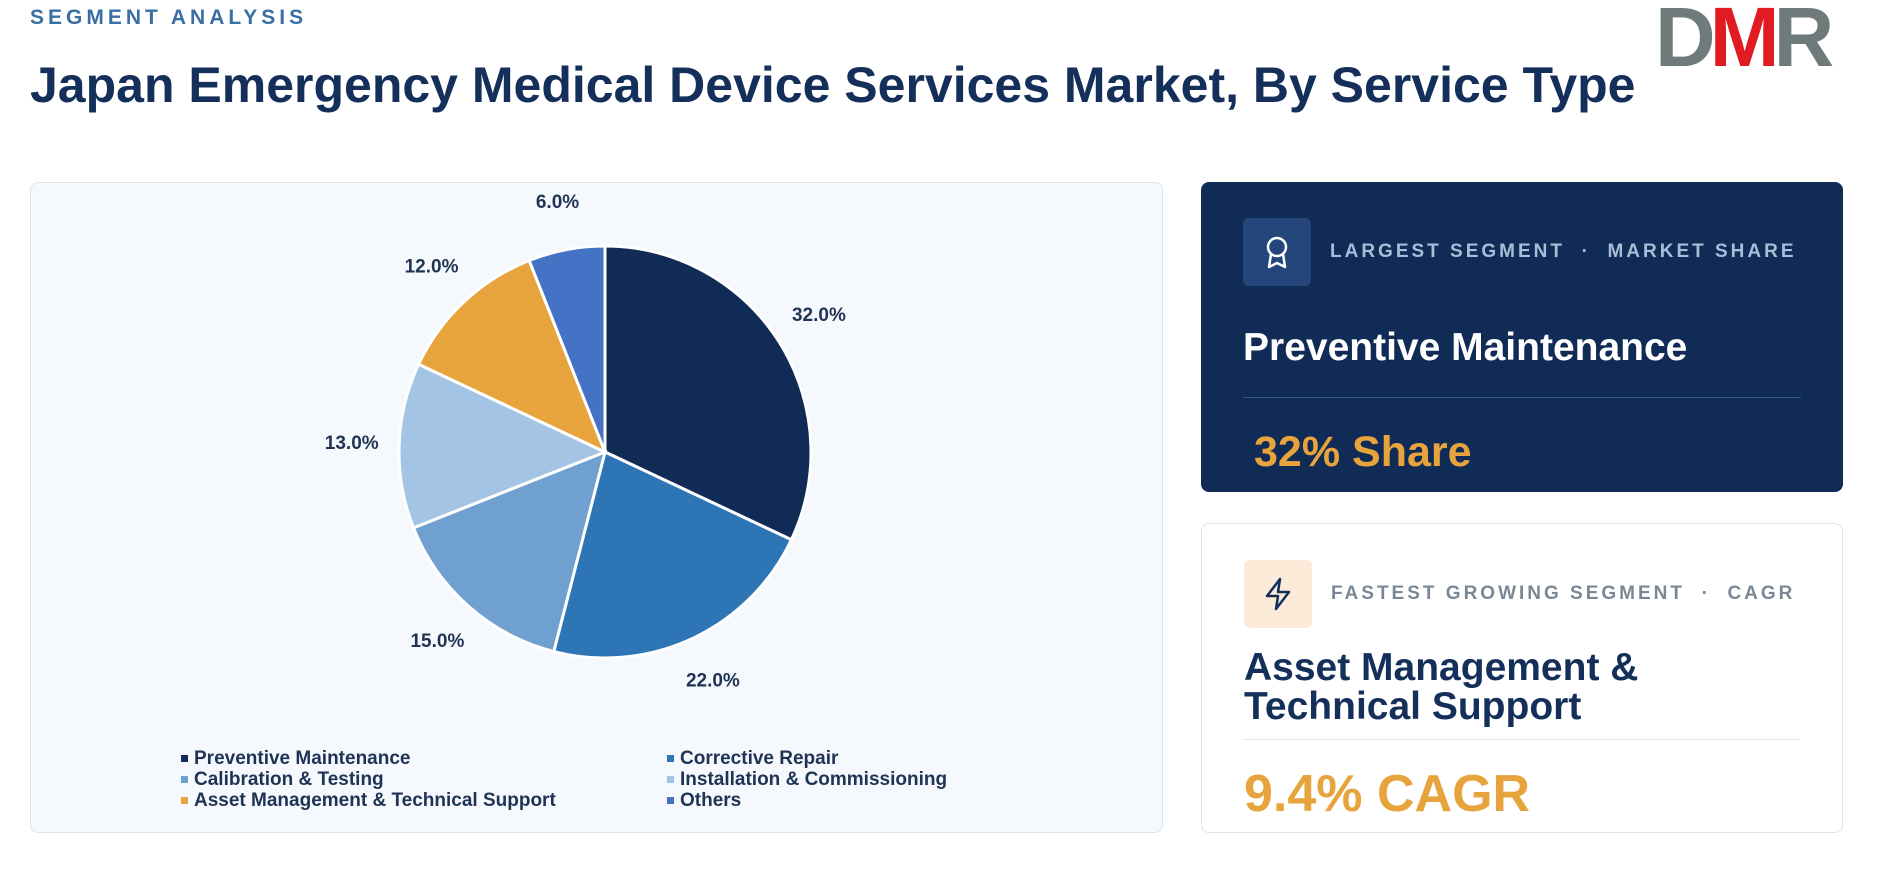 This screenshot has width=1882, height=870. What do you see at coordinates (1744, 42) in the screenshot?
I see `logo-text: DMR` at bounding box center [1744, 42].